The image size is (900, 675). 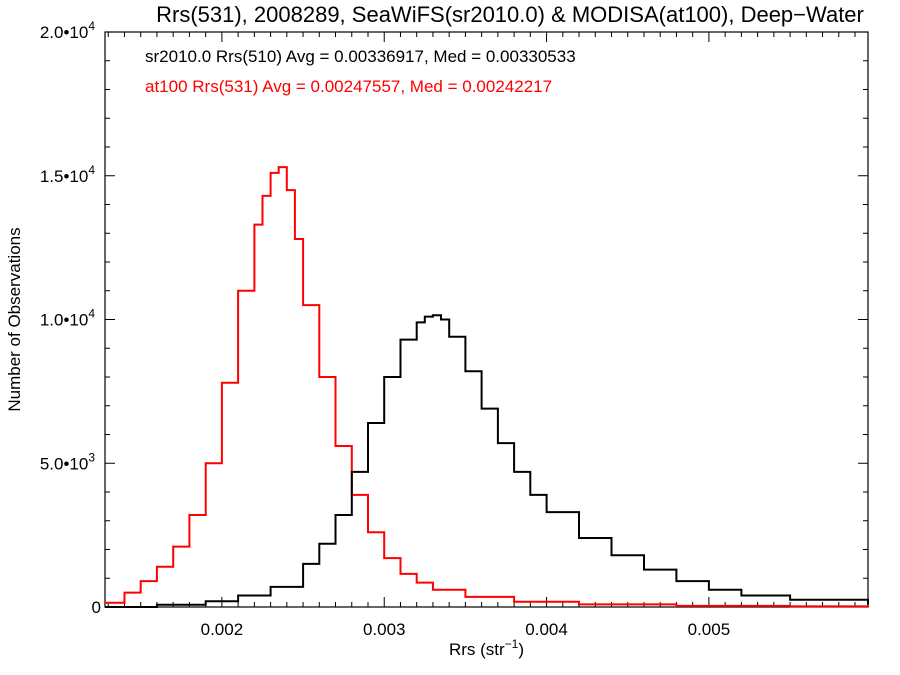 I want to click on x-tick-label: 0.004, so click(x=546, y=629).